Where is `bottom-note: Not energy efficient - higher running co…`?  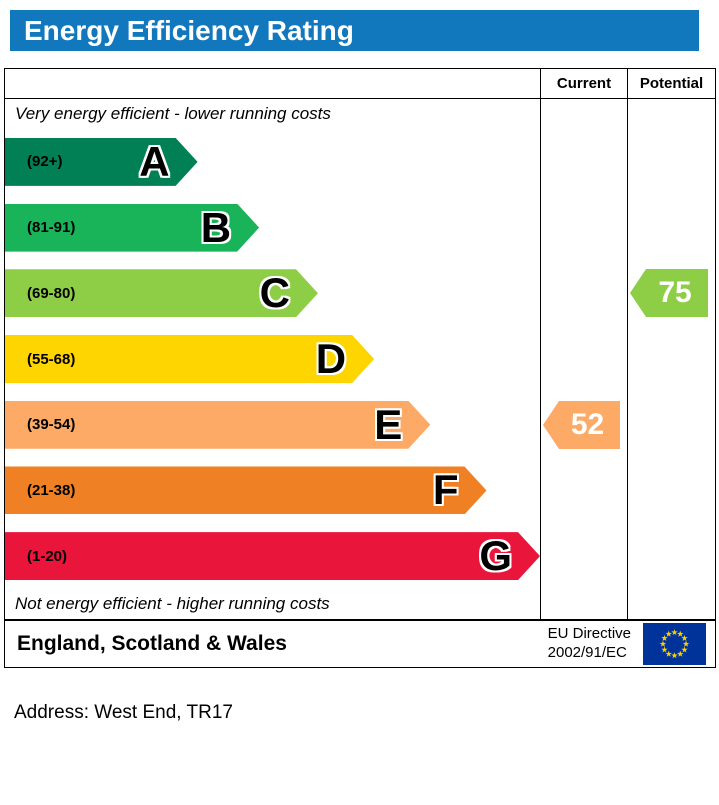
bottom-note: Not energy efficient - higher running co… is located at coordinates (172, 603).